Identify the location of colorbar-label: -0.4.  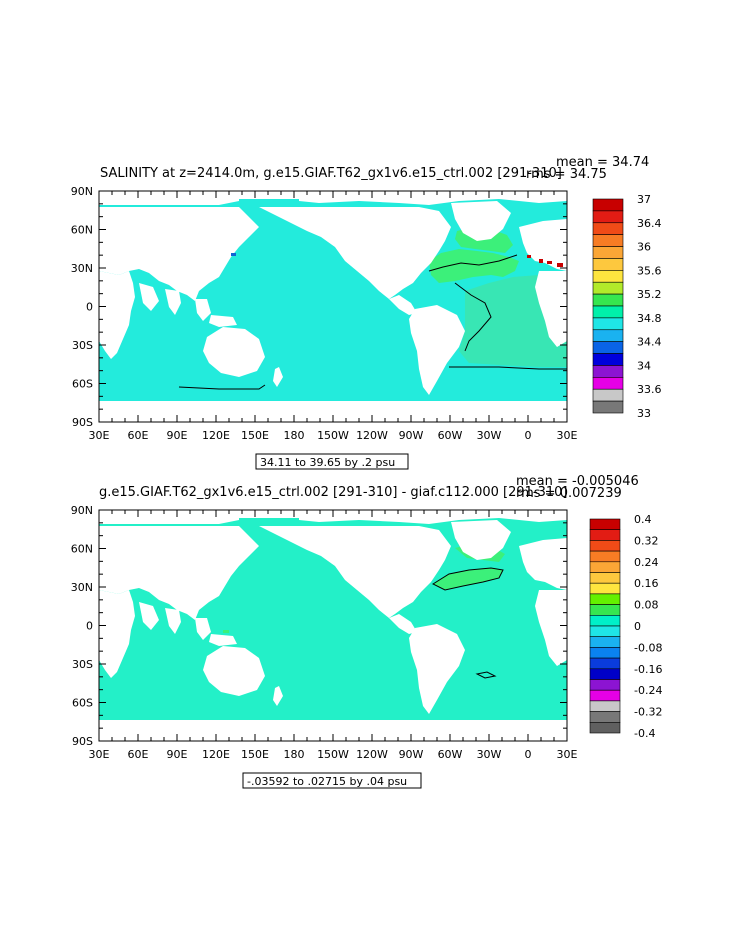
(644, 733).